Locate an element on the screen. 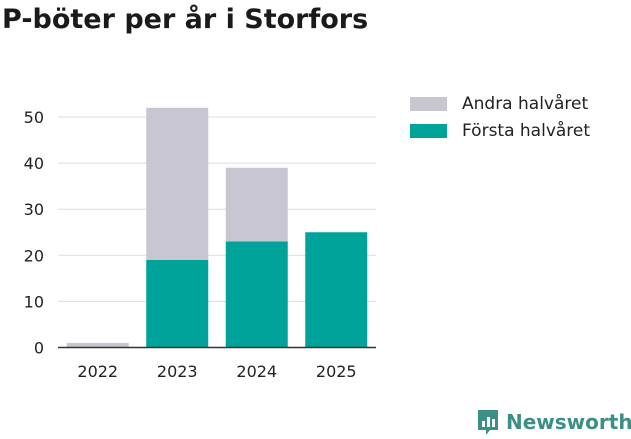 This screenshot has width=631, height=439. y-tick-label: 20 is located at coordinates (34, 255).